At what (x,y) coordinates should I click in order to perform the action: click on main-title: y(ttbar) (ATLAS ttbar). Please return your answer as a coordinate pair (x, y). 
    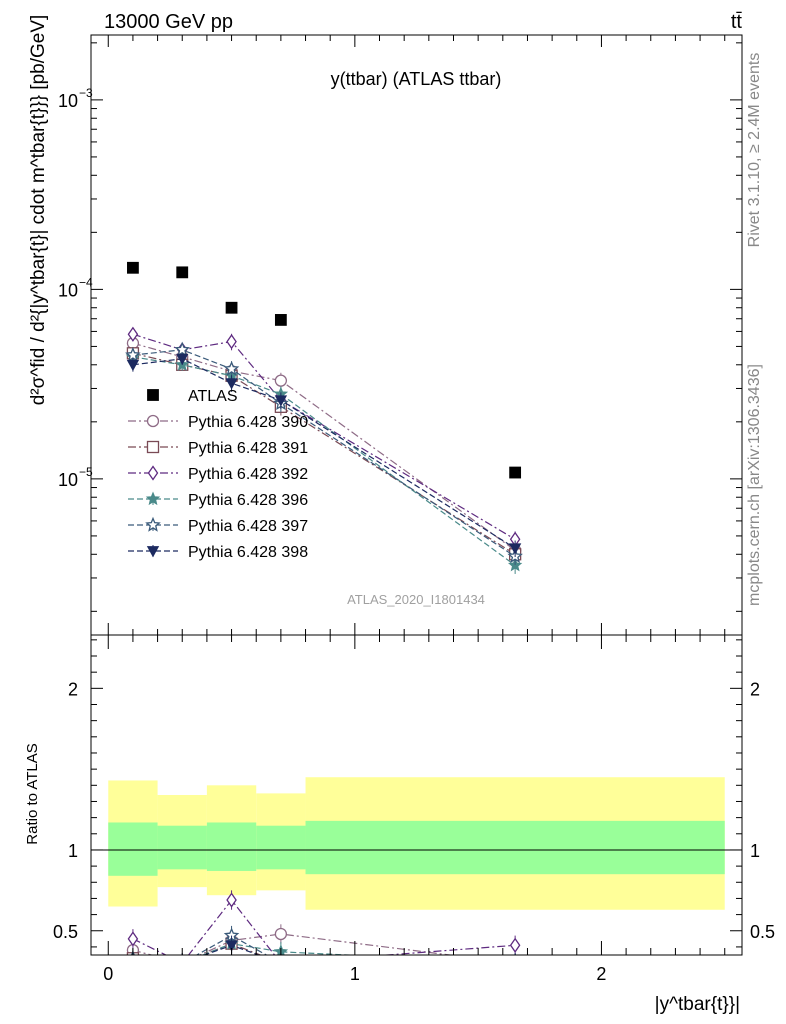
    Looking at the image, I should click on (416, 79).